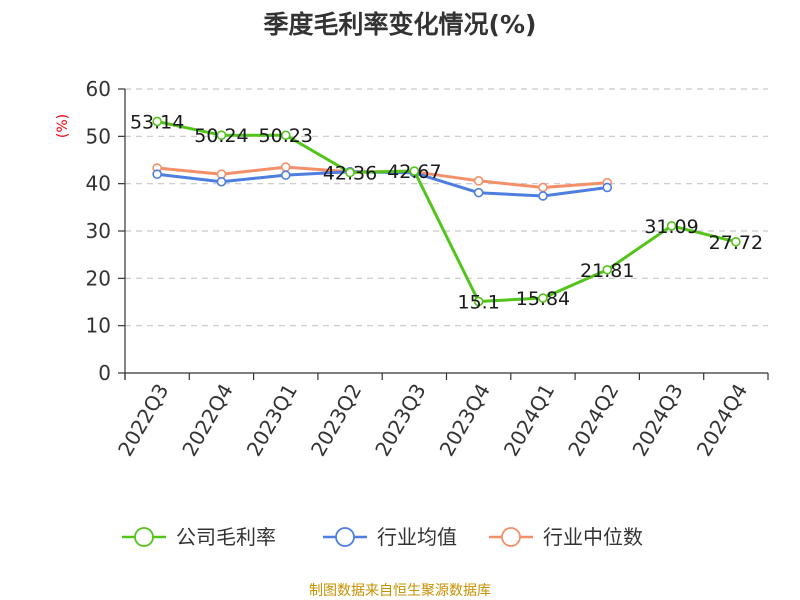 Image resolution: width=800 pixels, height=600 pixels. What do you see at coordinates (722, 420) in the screenshot?
I see `x-tick-label: 2024Q4` at bounding box center [722, 420].